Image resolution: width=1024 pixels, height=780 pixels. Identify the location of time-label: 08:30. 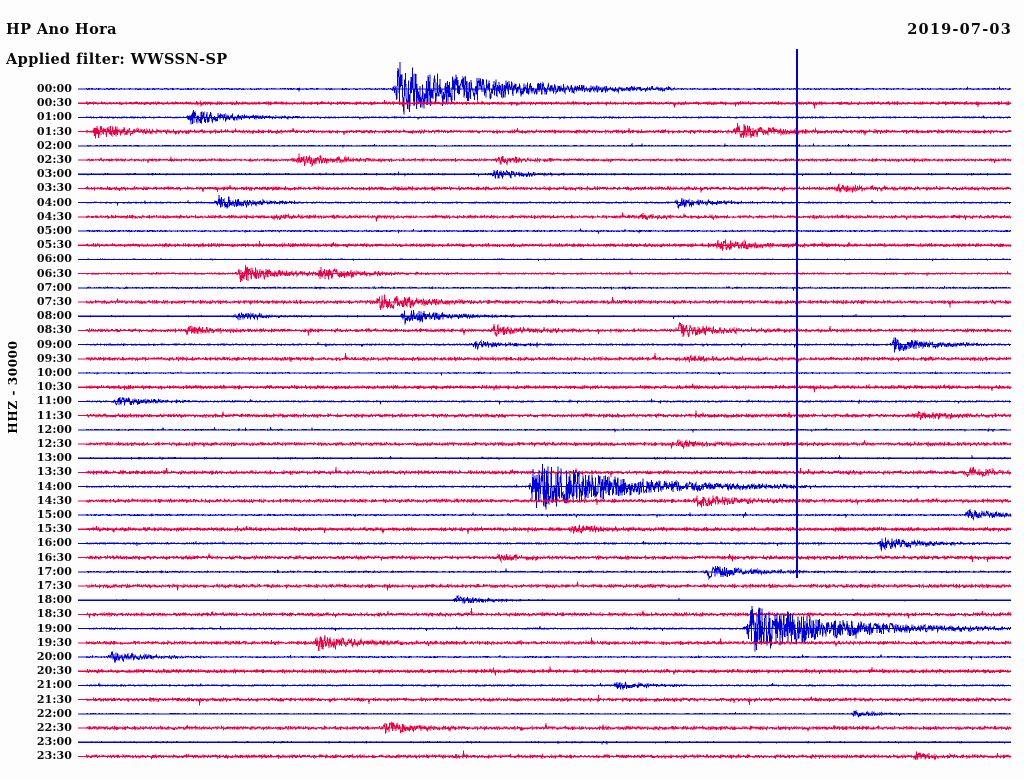
(54, 330).